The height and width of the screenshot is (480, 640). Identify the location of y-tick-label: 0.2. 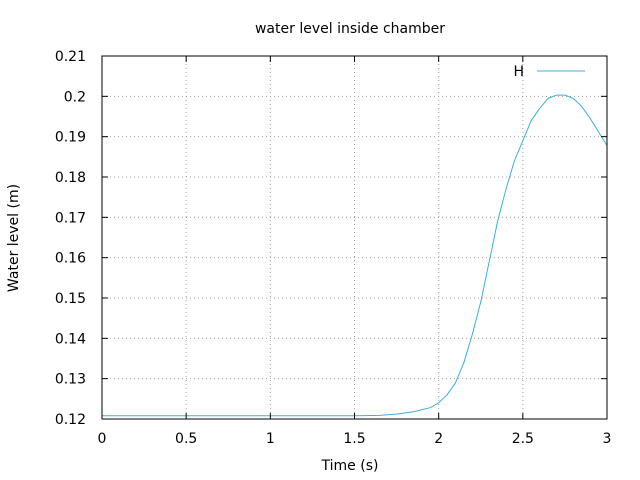
(75, 97).